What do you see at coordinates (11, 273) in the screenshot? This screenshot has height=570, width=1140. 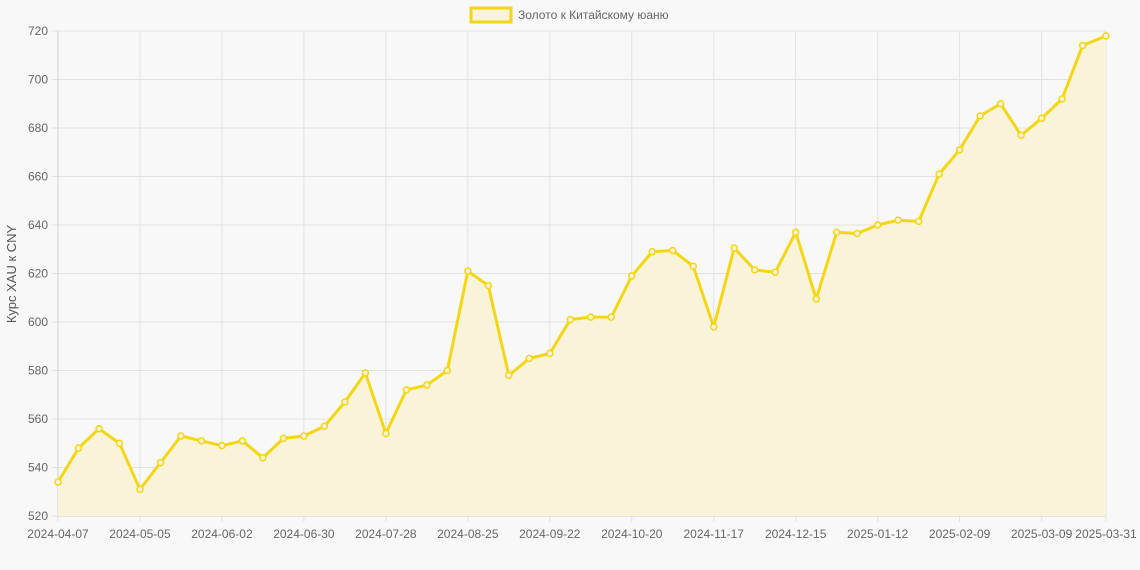 I see `y-axis-title: Курс XAU к CNY` at bounding box center [11, 273].